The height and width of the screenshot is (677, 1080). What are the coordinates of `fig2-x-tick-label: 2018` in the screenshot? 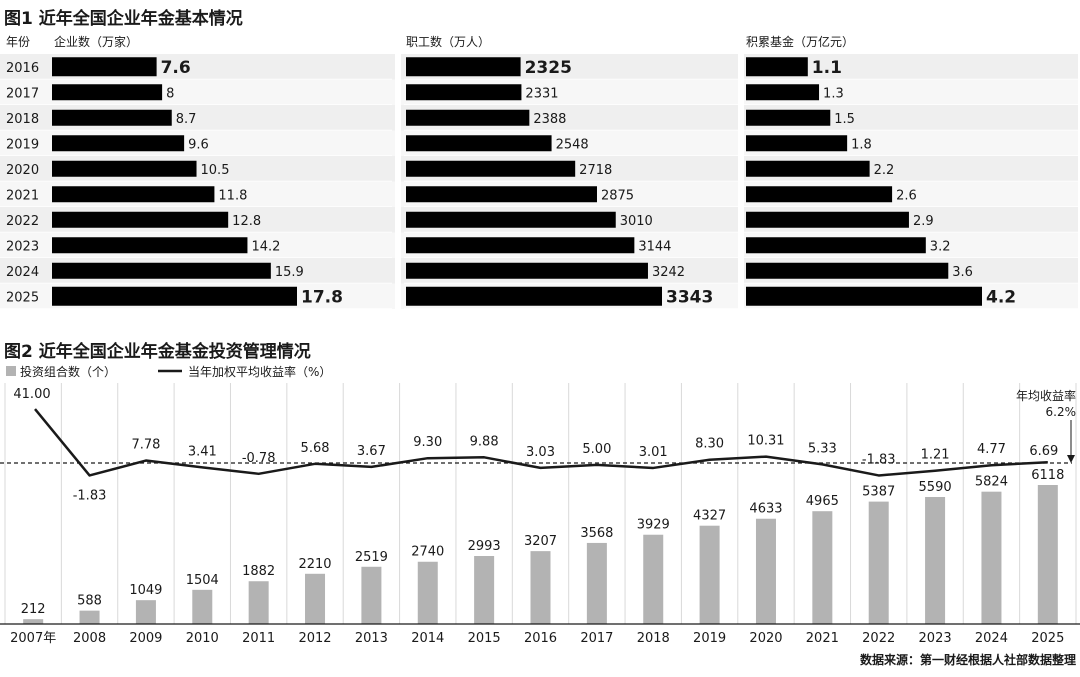 It's located at (653, 638).